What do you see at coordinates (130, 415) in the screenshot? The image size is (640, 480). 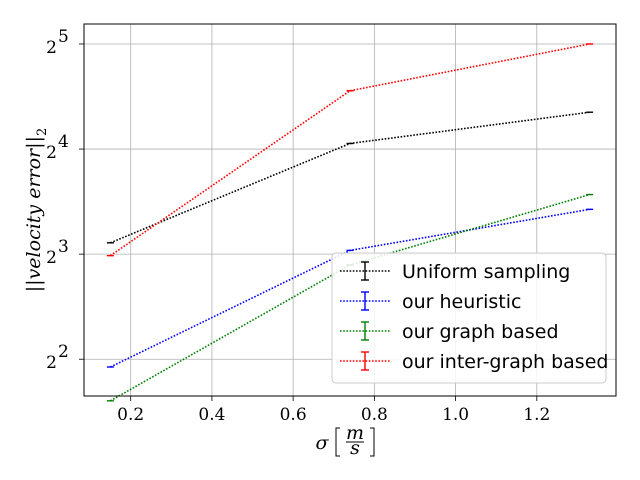 I see `x-tick-label: 0.2` at bounding box center [130, 415].